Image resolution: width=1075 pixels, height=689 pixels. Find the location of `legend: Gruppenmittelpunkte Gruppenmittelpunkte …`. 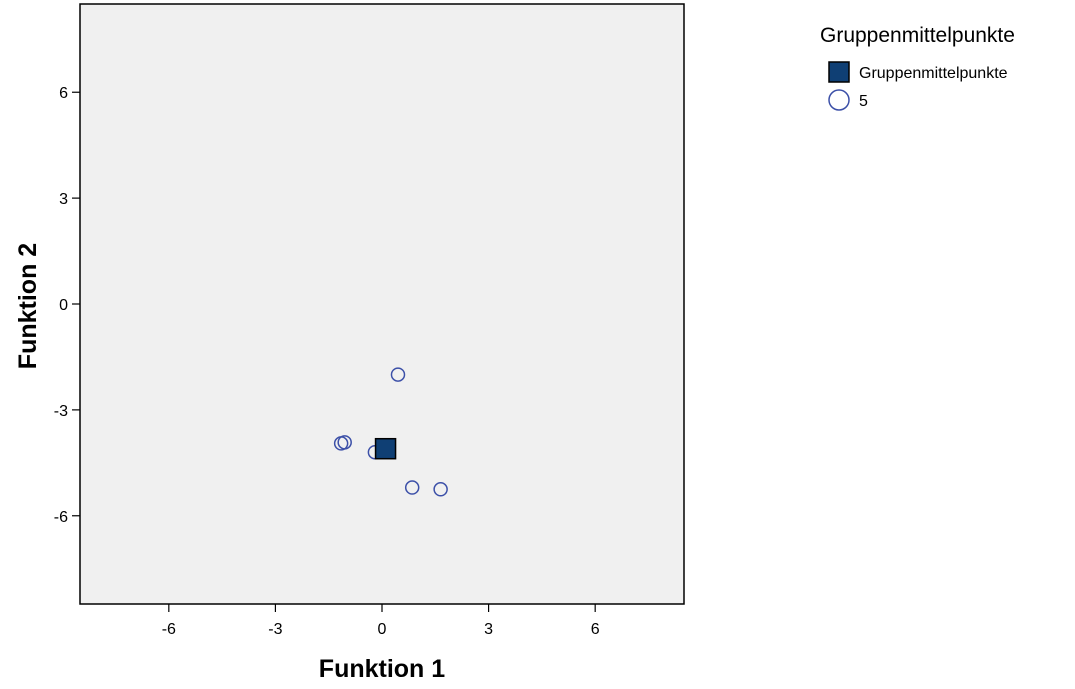

legend: Gruppenmittelpunkte Gruppenmittelpunkte … is located at coordinates (917, 67).